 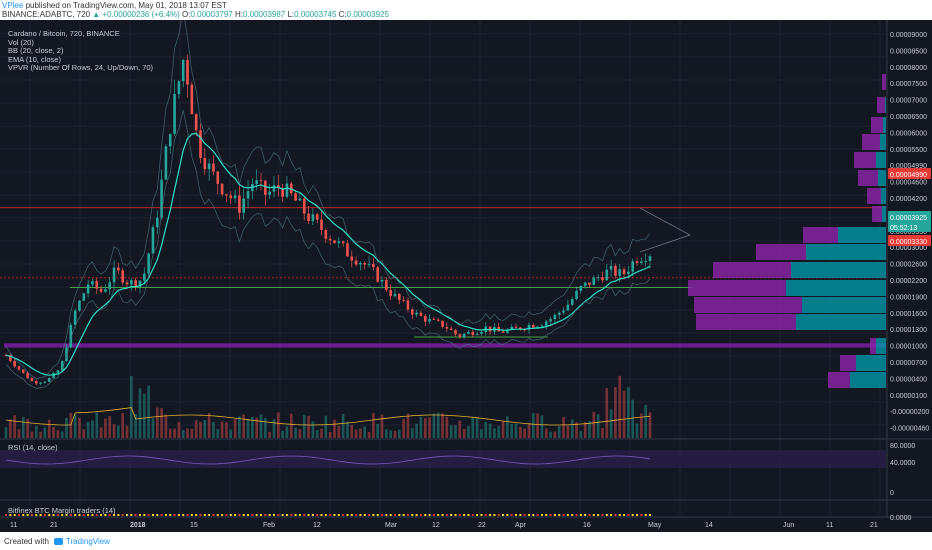 What do you see at coordinates (290, 14) in the screenshot?
I see `low-label: L:` at bounding box center [290, 14].